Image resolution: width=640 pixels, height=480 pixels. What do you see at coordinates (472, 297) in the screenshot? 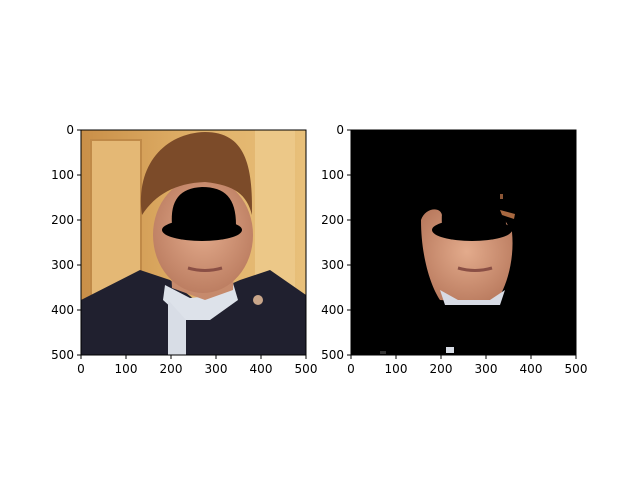
I see `segmented-shirt` at bounding box center [472, 297].